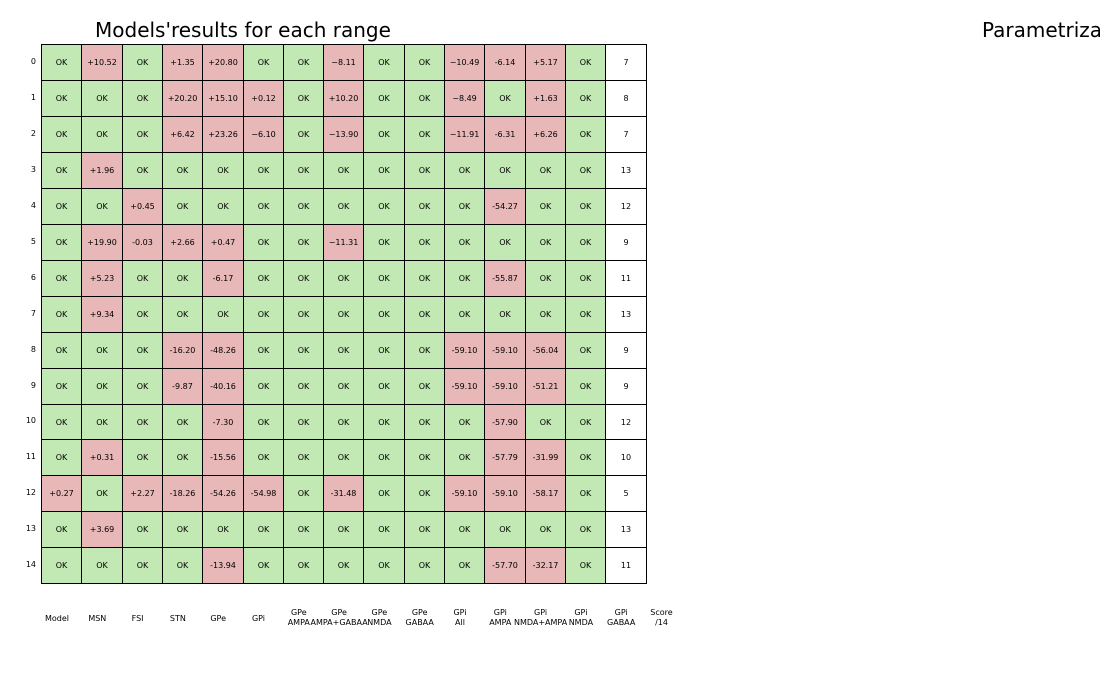  I want to click on row-label: 13, so click(30, 529).